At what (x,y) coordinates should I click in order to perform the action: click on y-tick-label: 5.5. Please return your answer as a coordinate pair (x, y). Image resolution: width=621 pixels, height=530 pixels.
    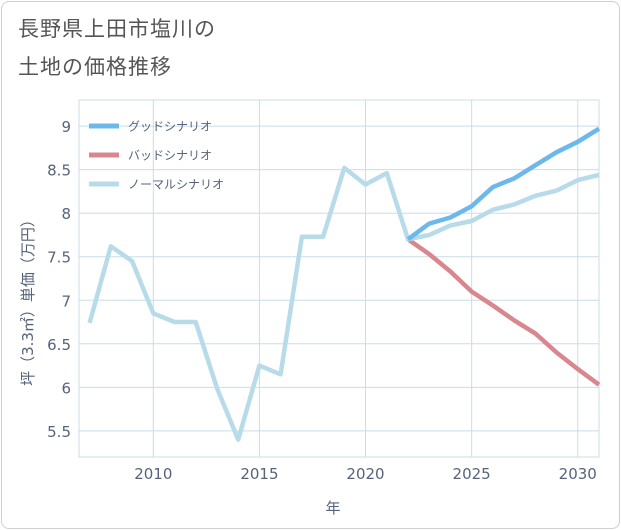
    Looking at the image, I should click on (59, 432).